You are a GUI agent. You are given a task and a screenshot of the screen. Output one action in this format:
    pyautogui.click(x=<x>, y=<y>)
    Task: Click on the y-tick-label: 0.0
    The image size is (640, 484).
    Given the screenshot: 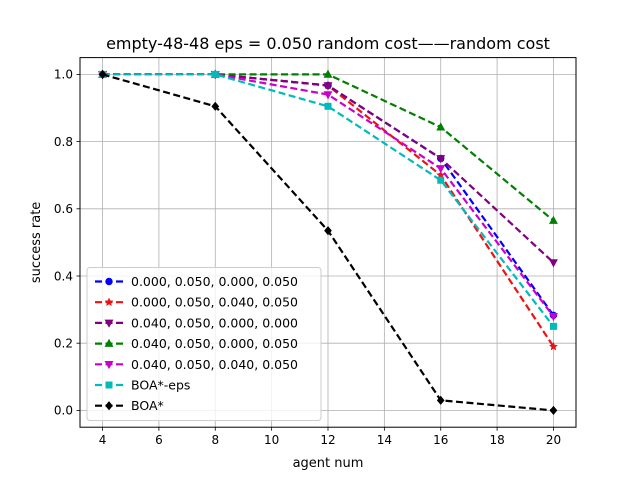 What is the action you would take?
    pyautogui.click(x=63, y=411)
    